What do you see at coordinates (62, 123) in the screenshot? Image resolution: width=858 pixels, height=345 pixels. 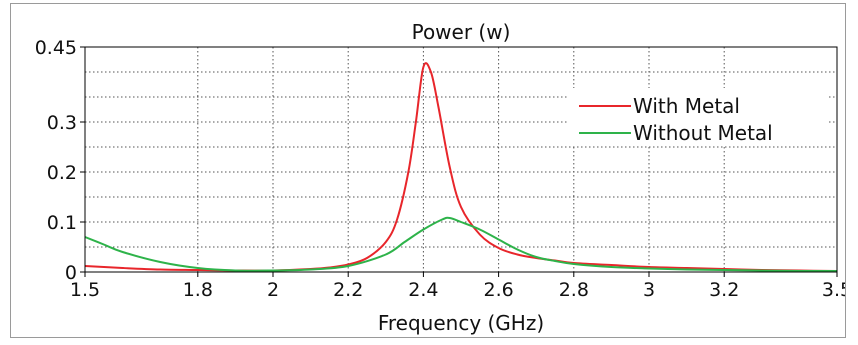 I see `y-tick-label: 0.3` at bounding box center [62, 123].